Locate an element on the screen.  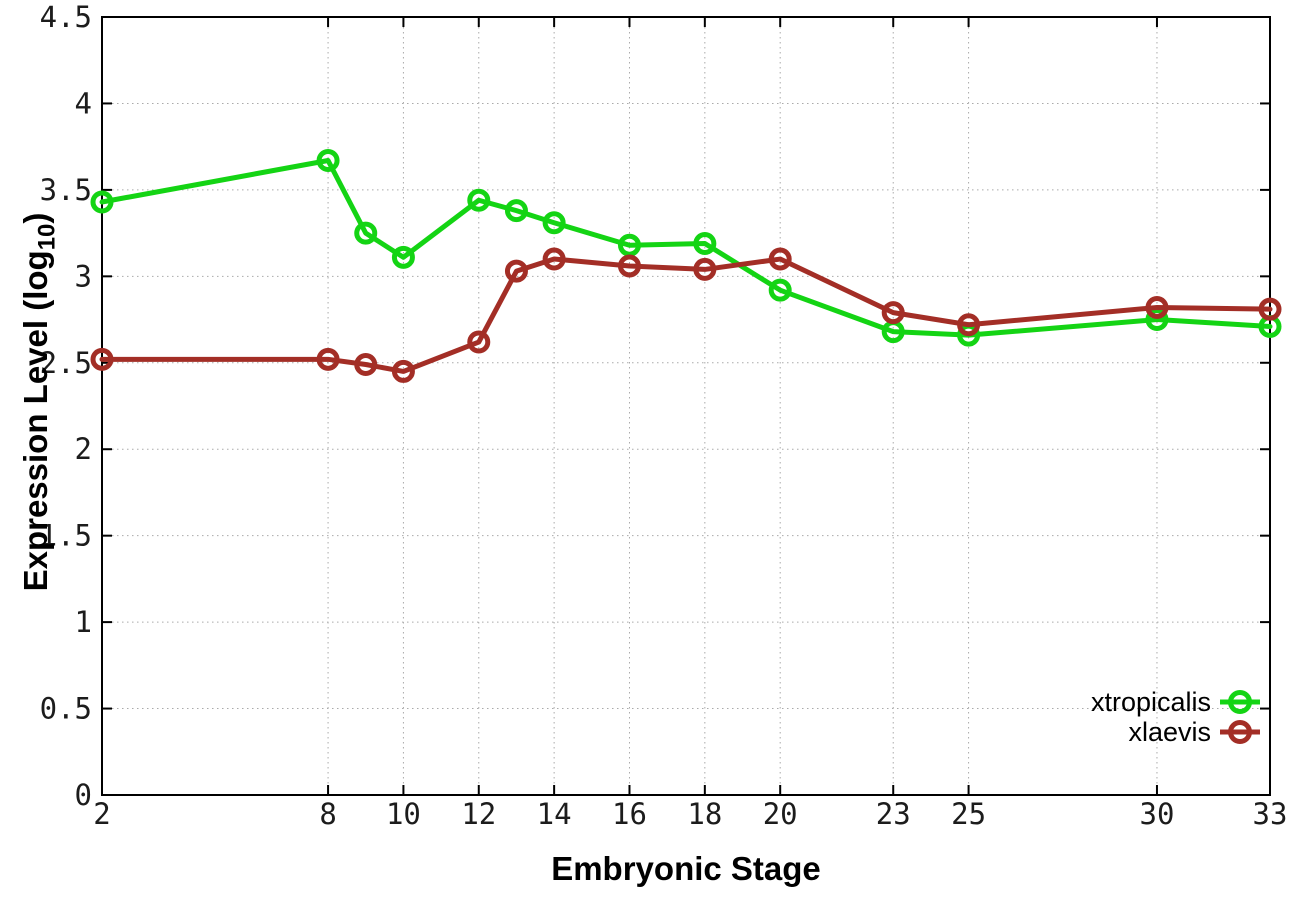
y-tick-label: 4.5 is located at coordinates (66, 17).